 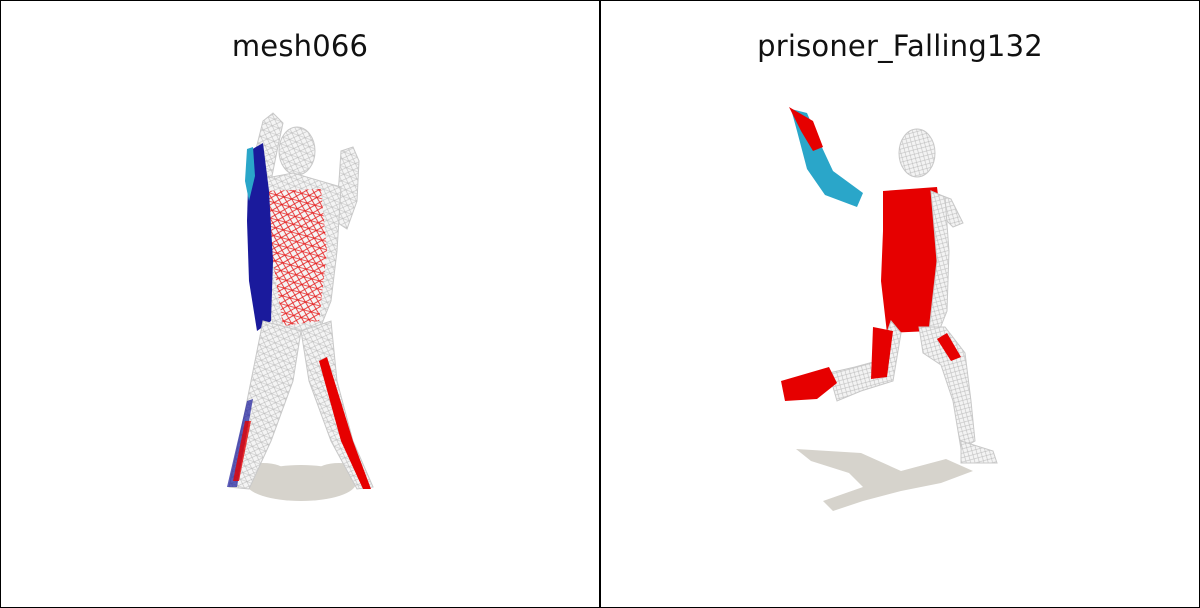 What do you see at coordinates (900, 46) in the screenshot?
I see `panel-title-right: prisoner_Falling132` at bounding box center [900, 46].